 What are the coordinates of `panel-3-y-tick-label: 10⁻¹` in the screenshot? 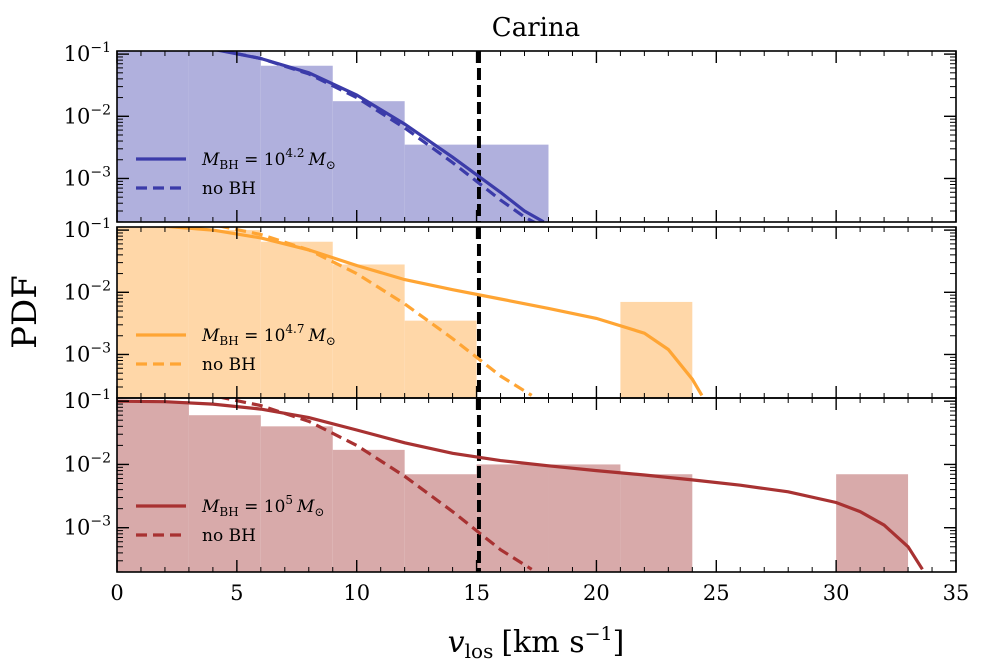 It's located at (87, 400).